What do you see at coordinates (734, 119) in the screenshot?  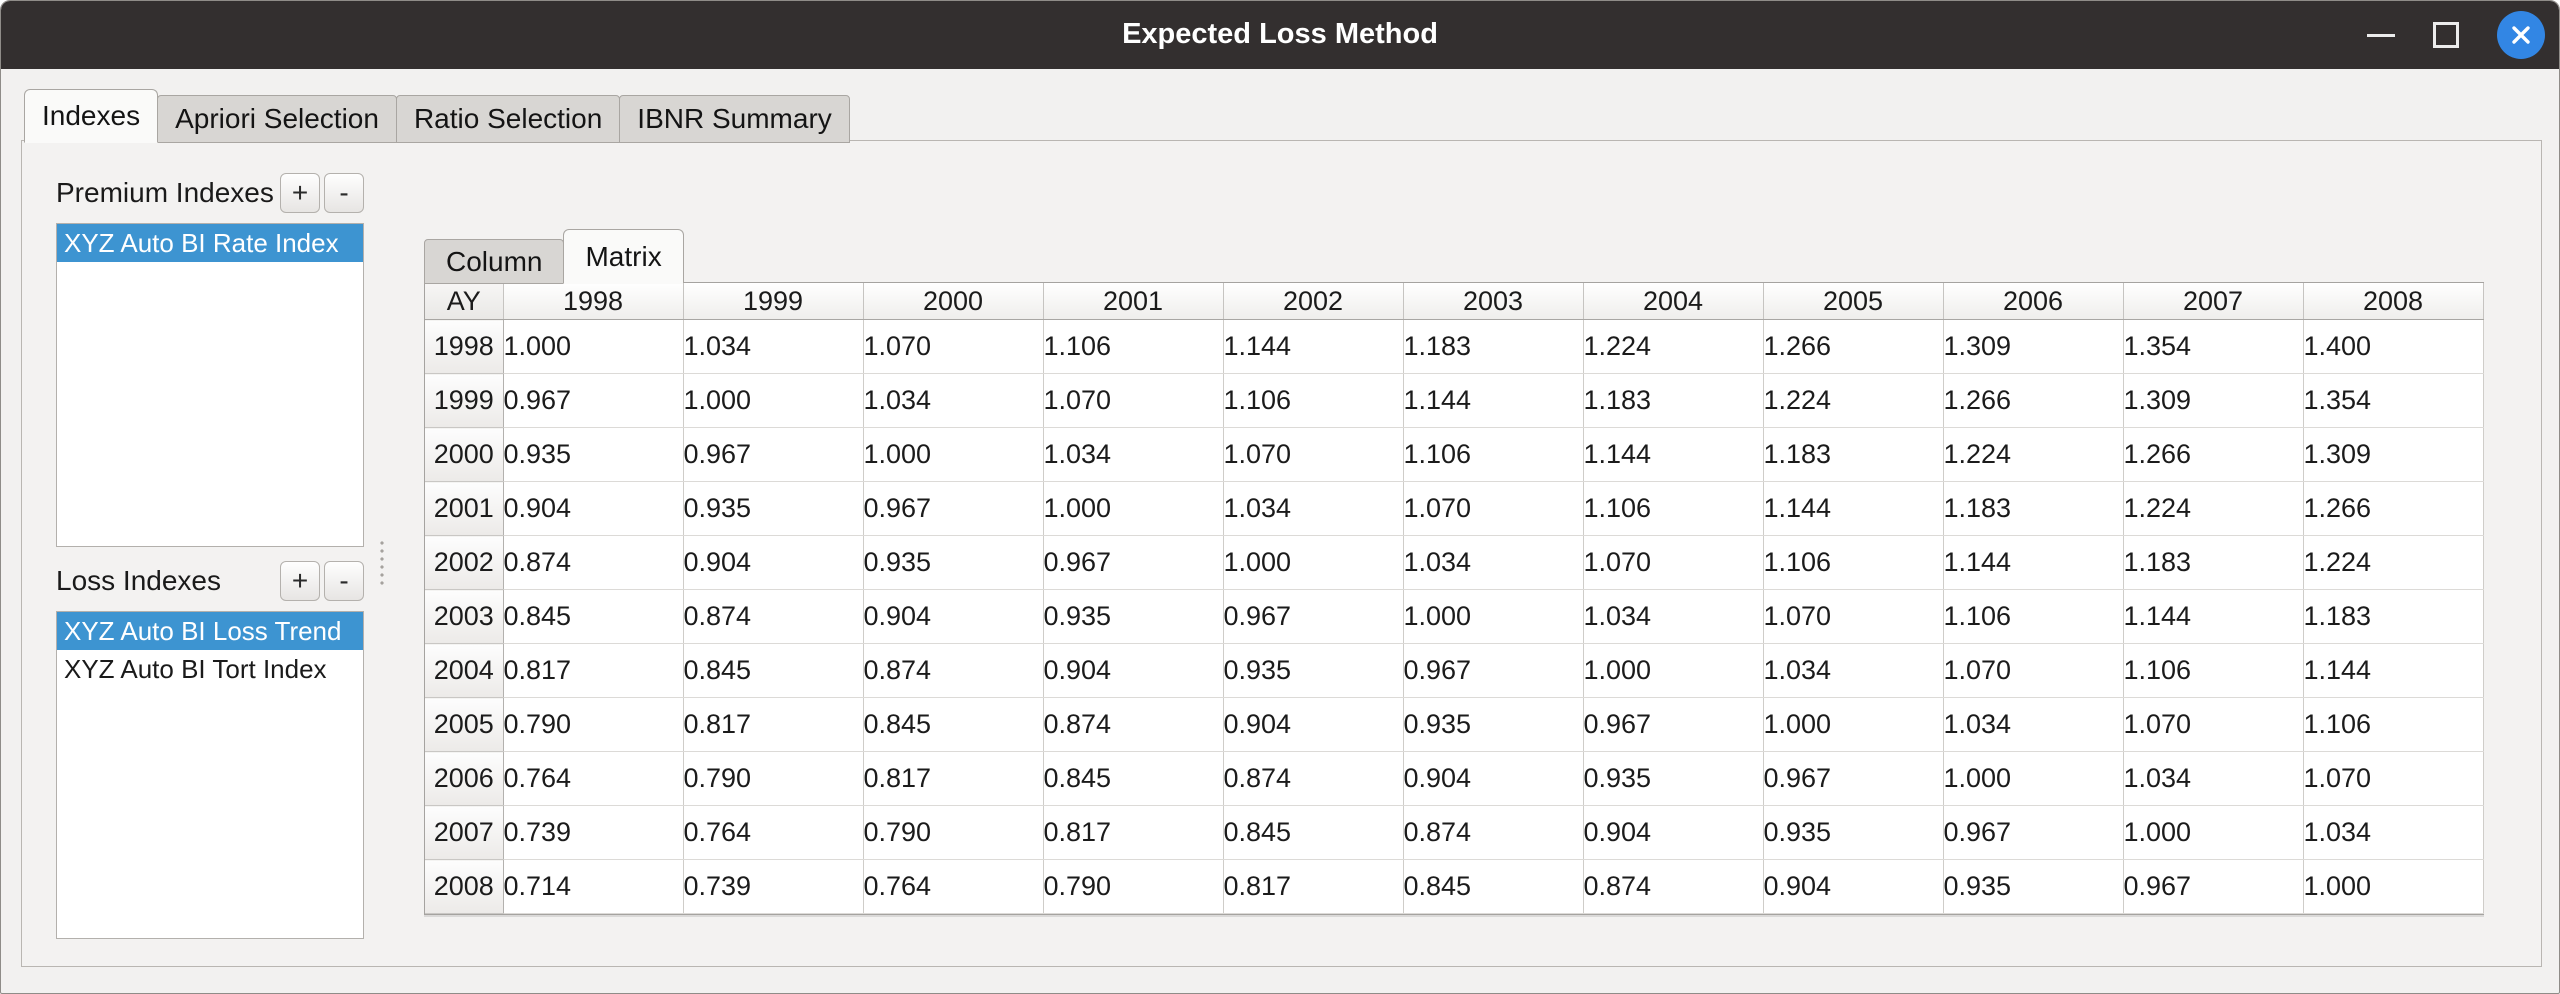 I see `tab-ibnr-summary: IBNR Summary` at bounding box center [734, 119].